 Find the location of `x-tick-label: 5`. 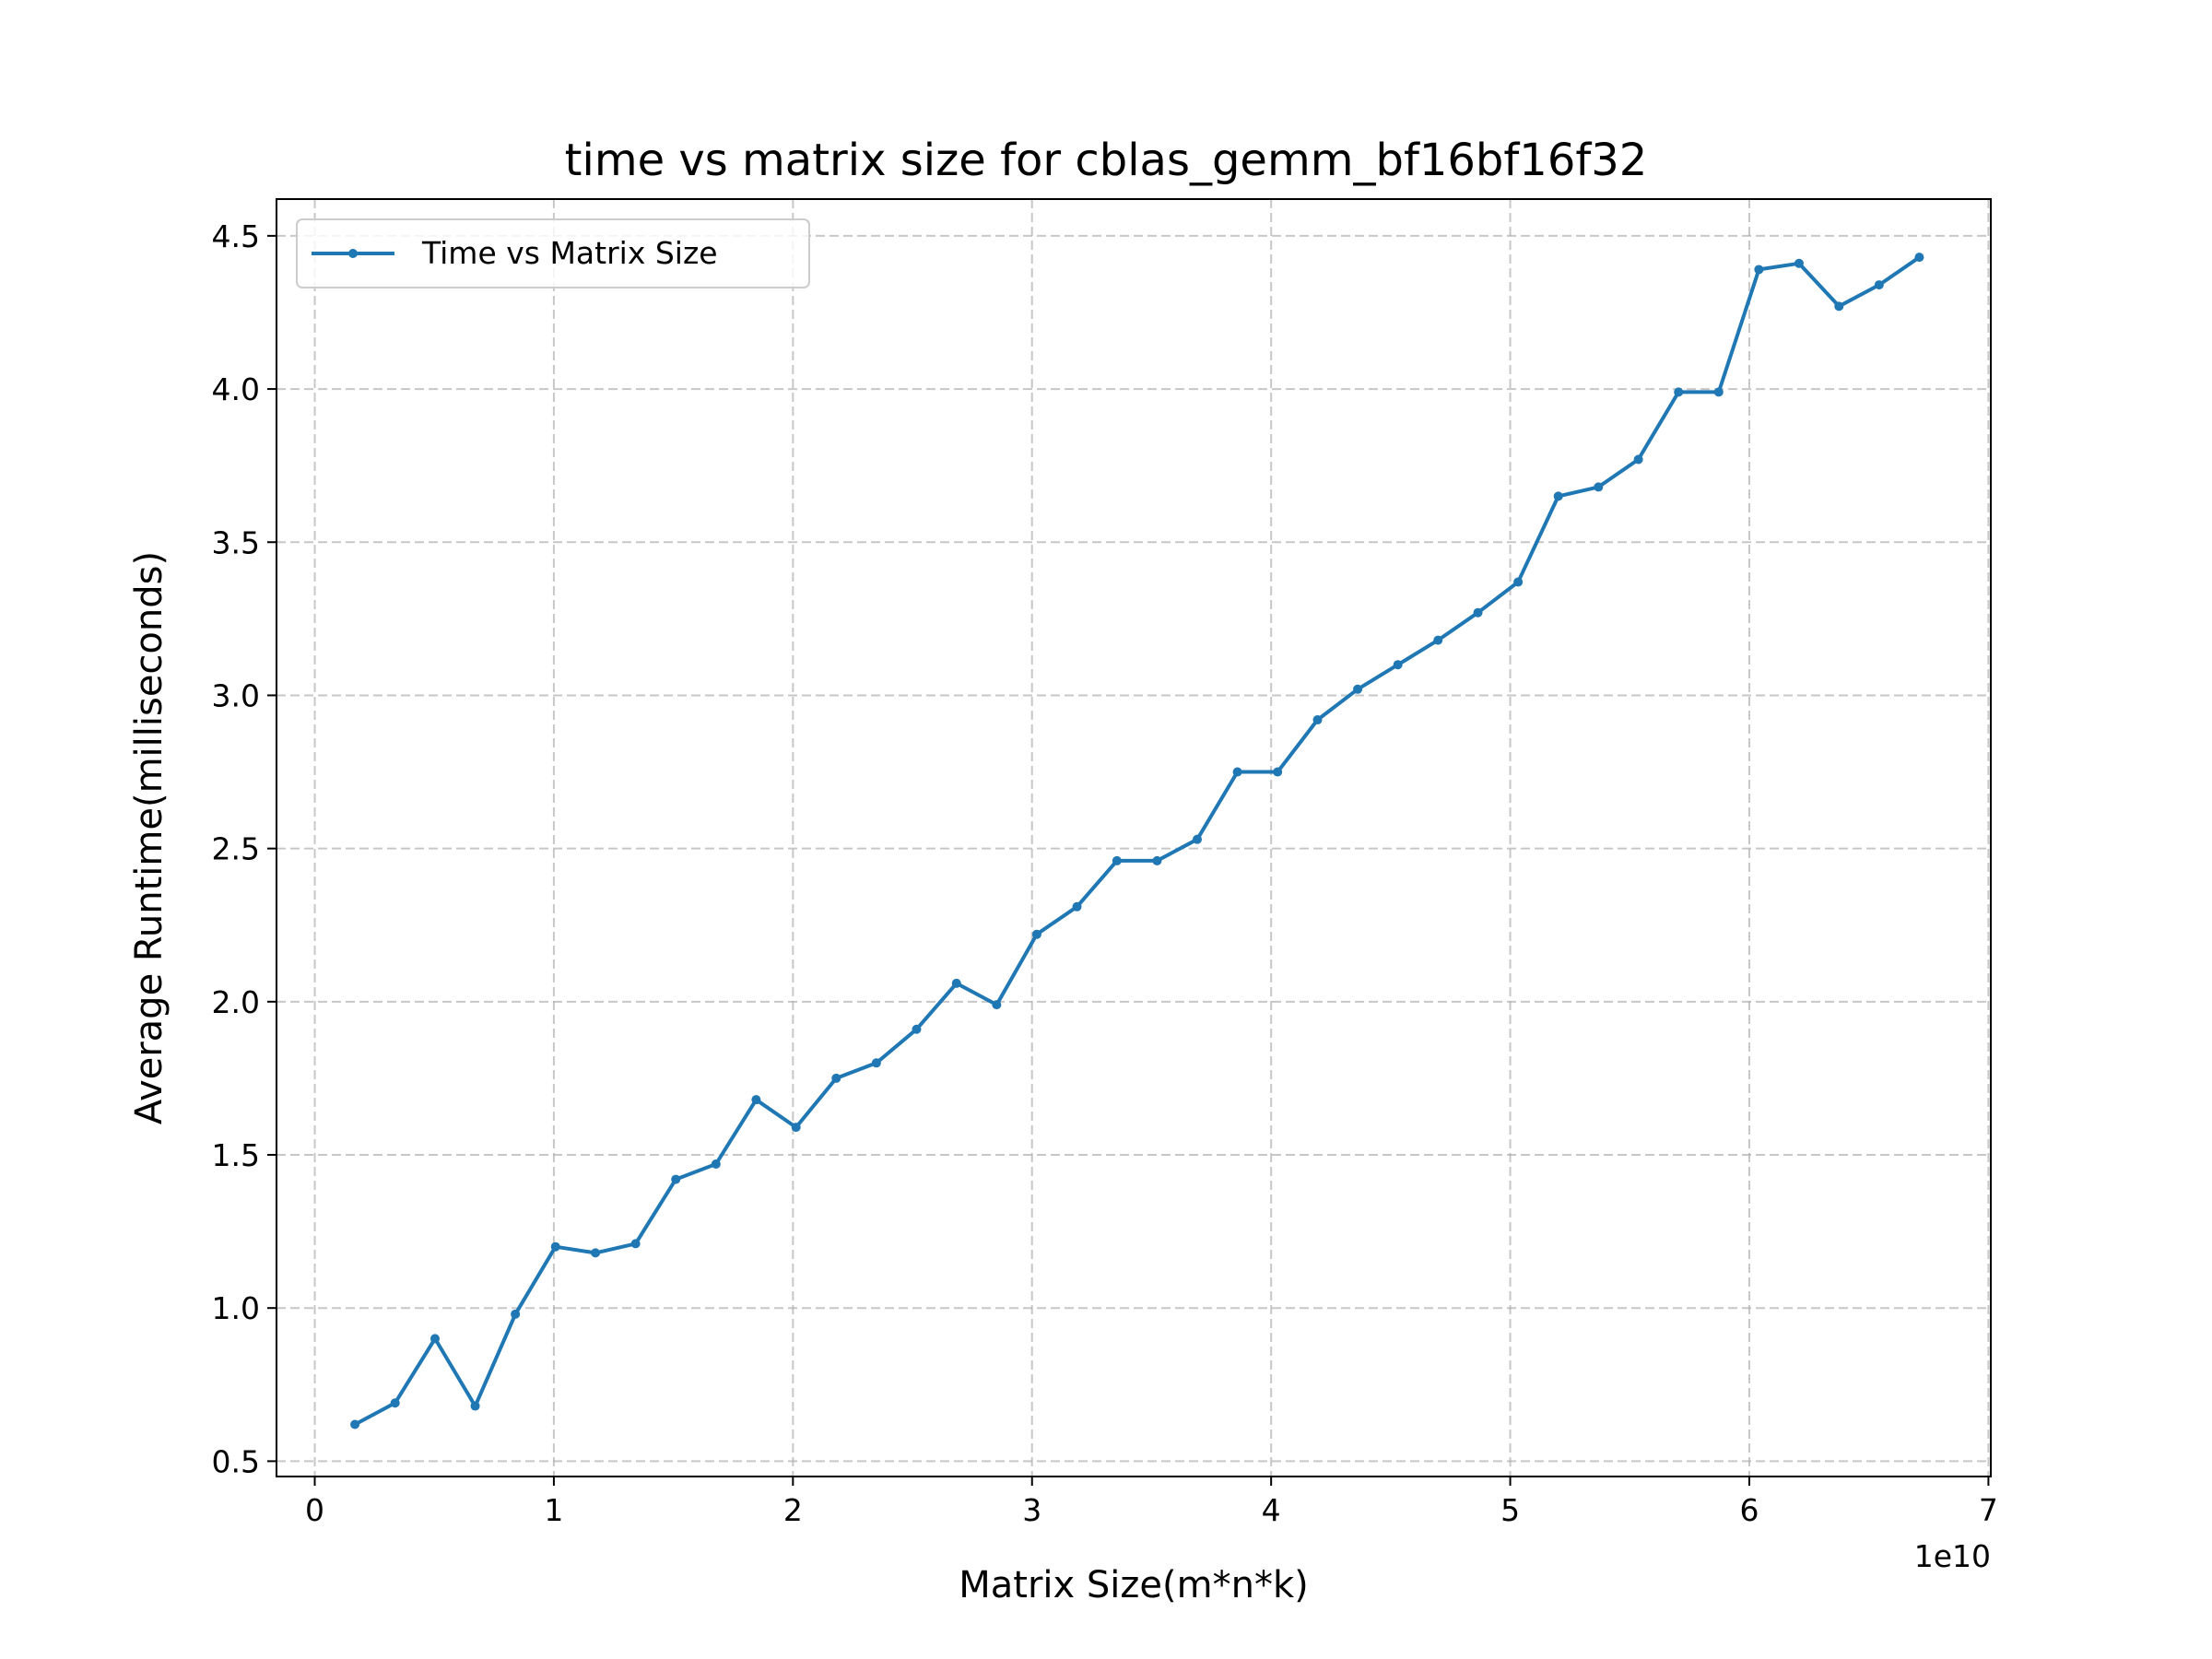

x-tick-label: 5 is located at coordinates (1510, 1510).